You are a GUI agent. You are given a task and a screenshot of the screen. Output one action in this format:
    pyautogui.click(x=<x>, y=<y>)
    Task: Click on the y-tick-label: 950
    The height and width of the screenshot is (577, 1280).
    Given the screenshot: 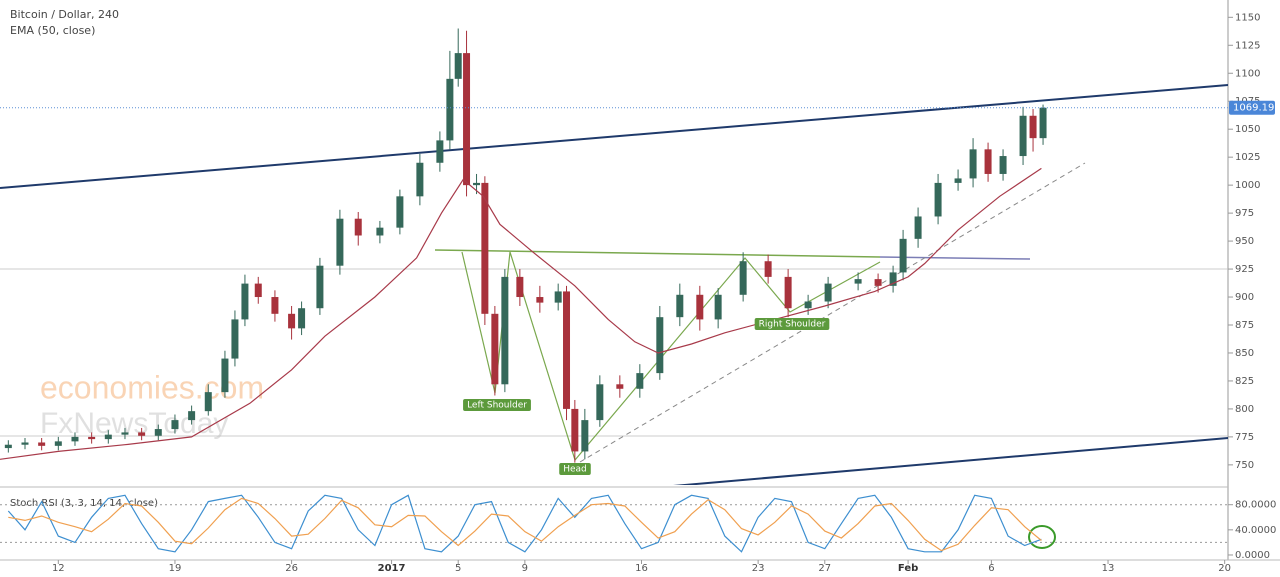 What is the action you would take?
    pyautogui.click(x=1244, y=241)
    